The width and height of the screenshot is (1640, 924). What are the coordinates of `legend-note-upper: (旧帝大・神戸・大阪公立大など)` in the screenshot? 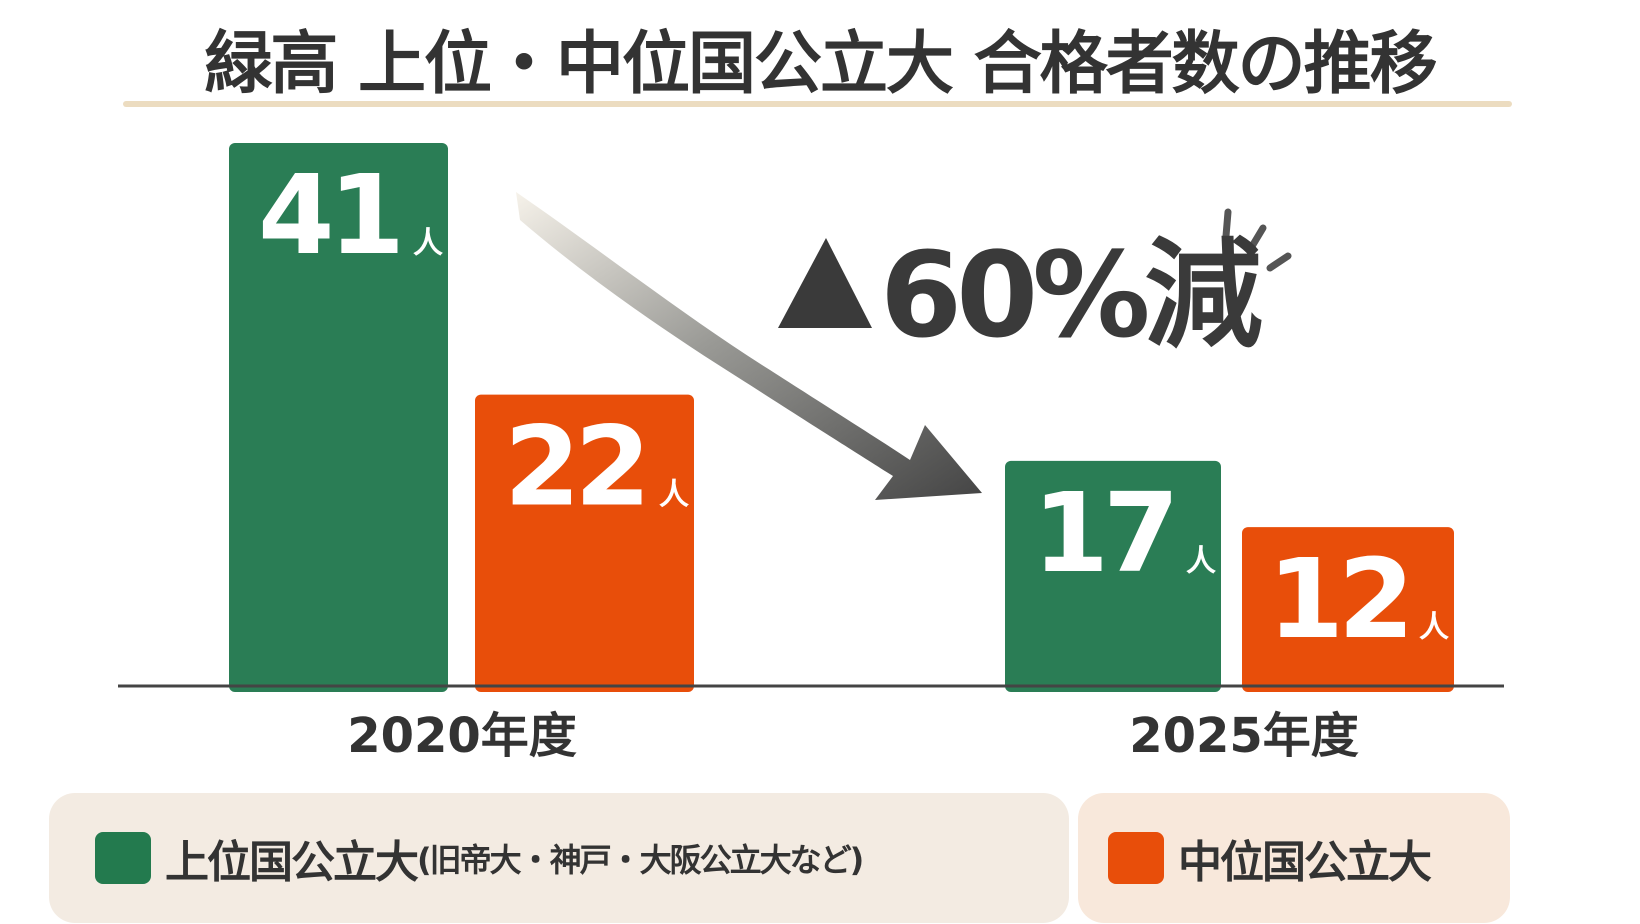 It's located at (640, 860).